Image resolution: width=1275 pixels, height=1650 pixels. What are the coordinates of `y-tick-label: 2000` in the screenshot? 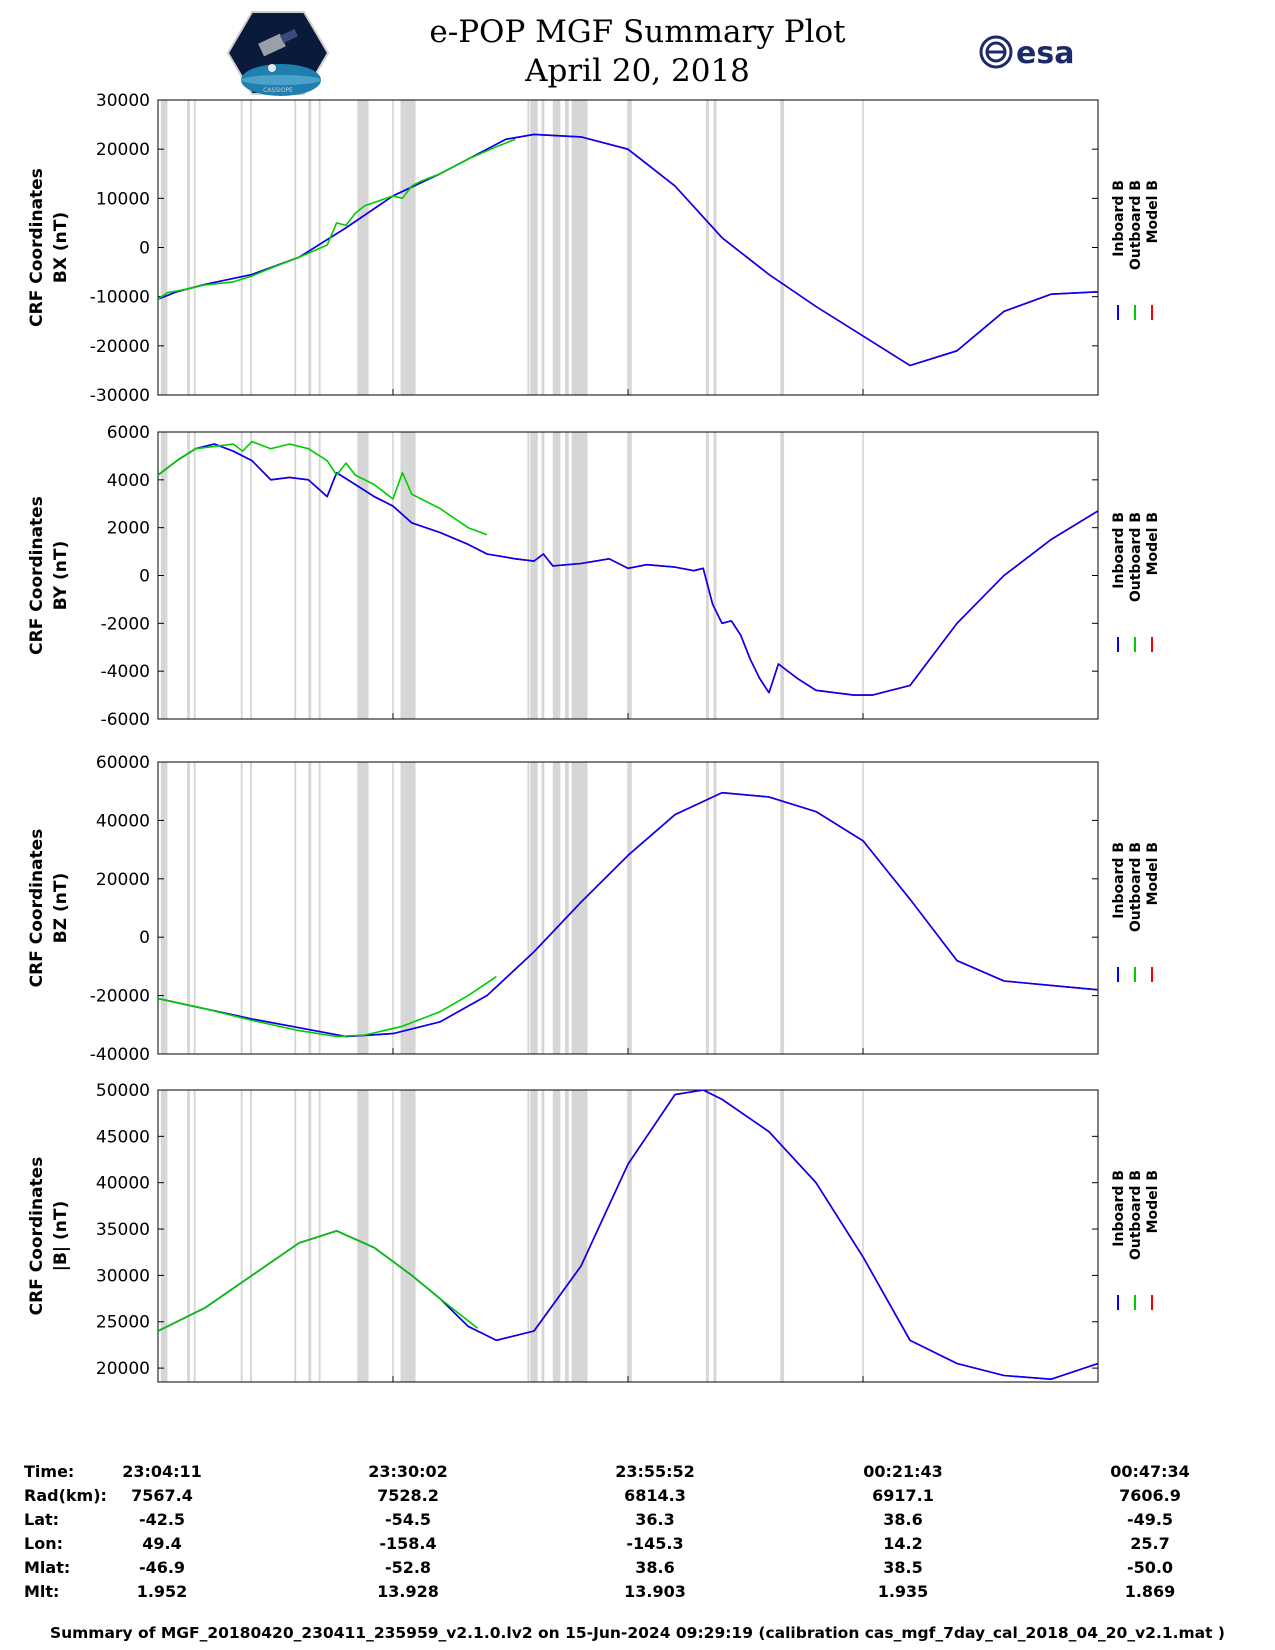 It's located at (128, 529).